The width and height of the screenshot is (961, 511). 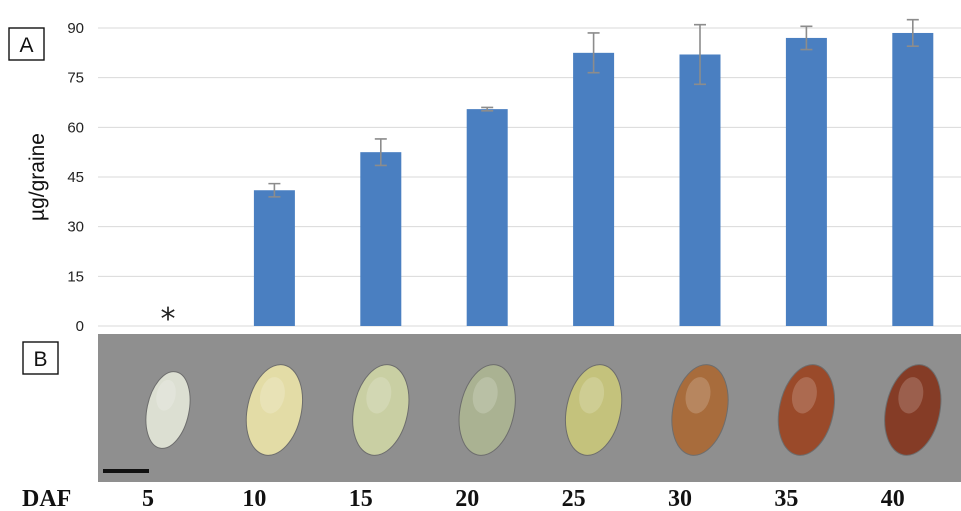 What do you see at coordinates (75, 28) in the screenshot?
I see `y-tick-label: 90` at bounding box center [75, 28].